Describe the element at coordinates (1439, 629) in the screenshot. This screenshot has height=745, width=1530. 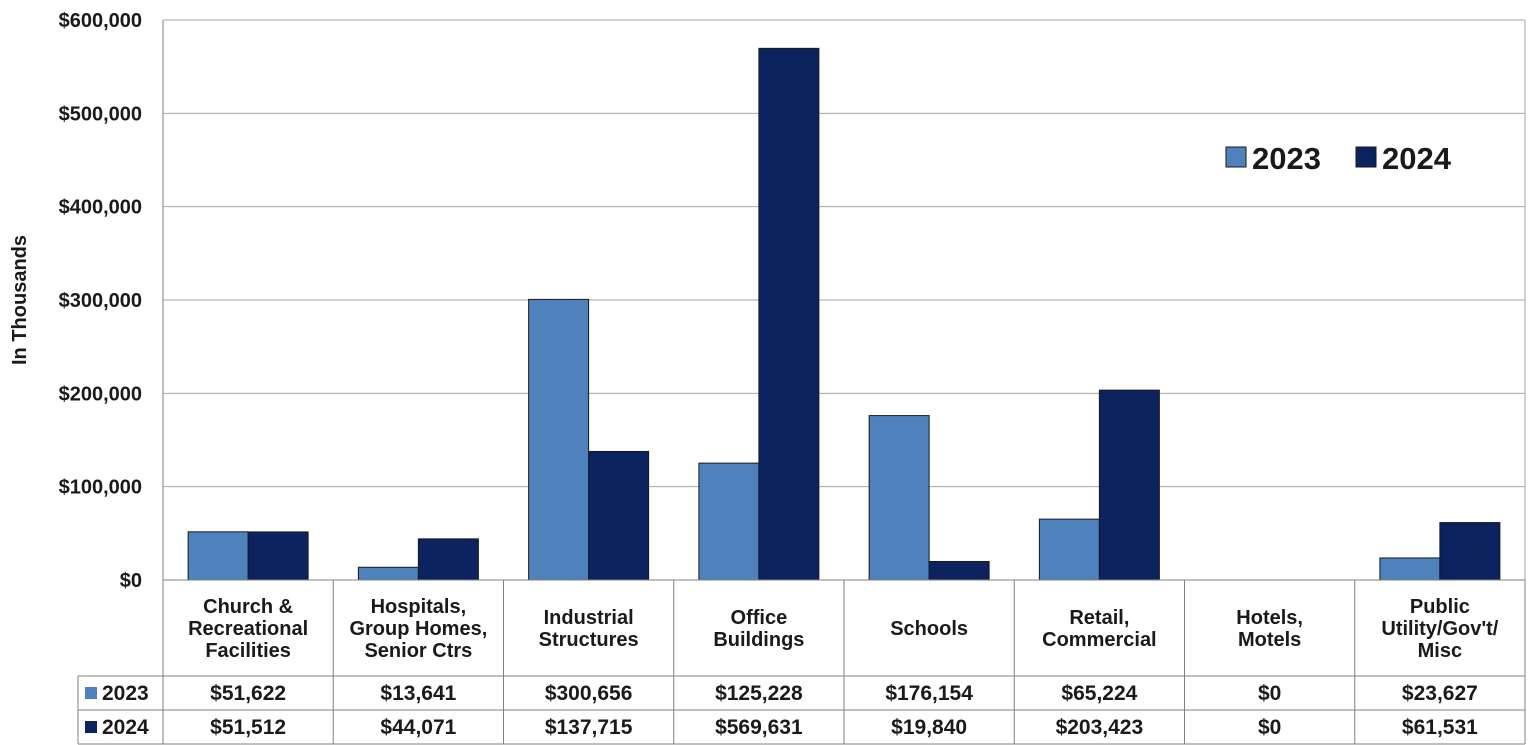
I see `category-label: Utility/Gov't/` at that location.